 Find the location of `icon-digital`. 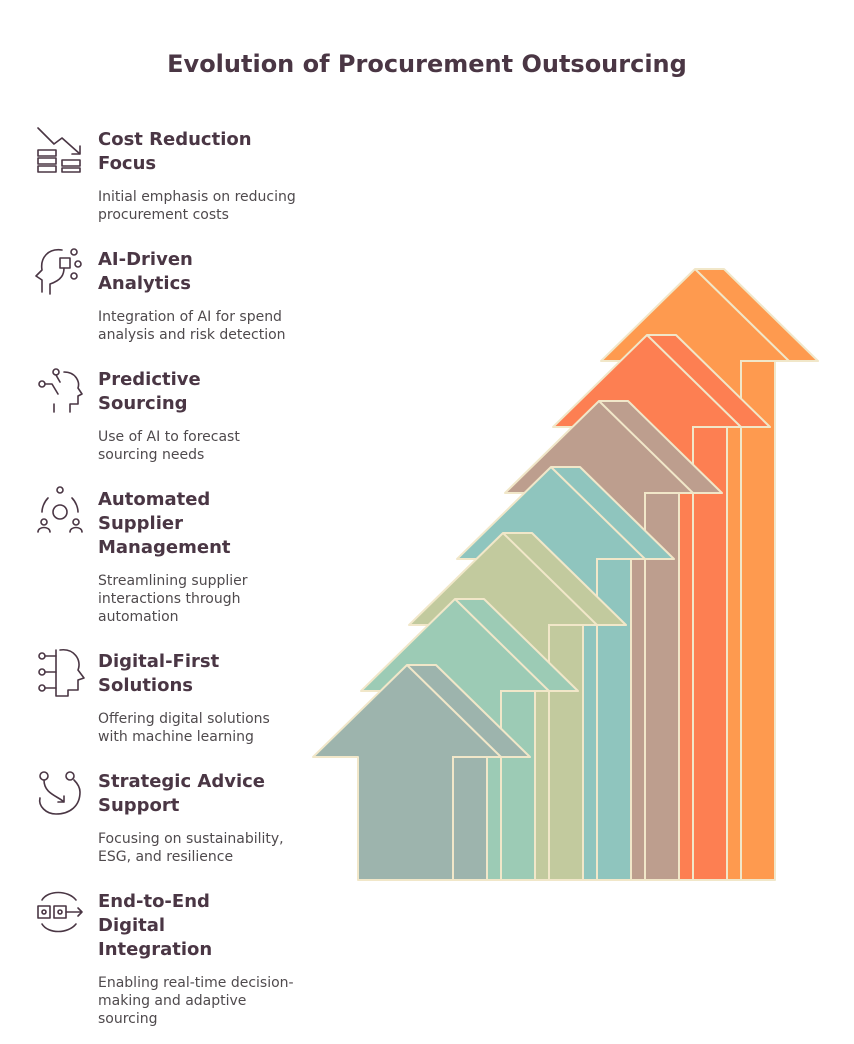

icon-digital is located at coordinates (61, 673).